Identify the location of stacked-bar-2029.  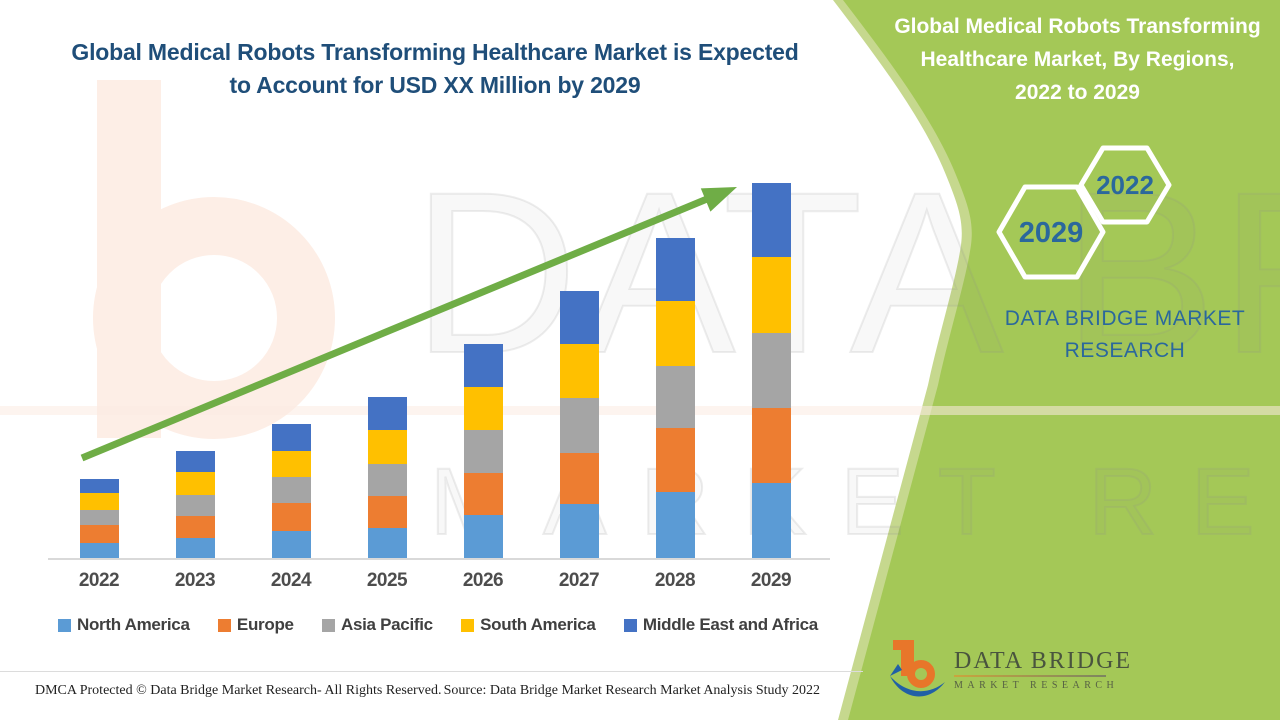
(771, 370).